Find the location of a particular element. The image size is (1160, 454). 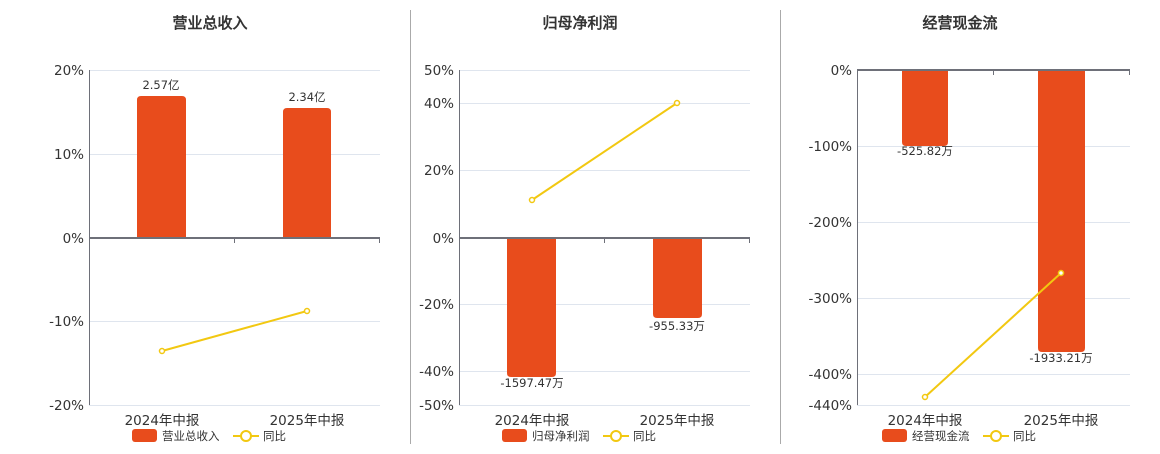

y-tick: 40% is located at coordinates (439, 104).